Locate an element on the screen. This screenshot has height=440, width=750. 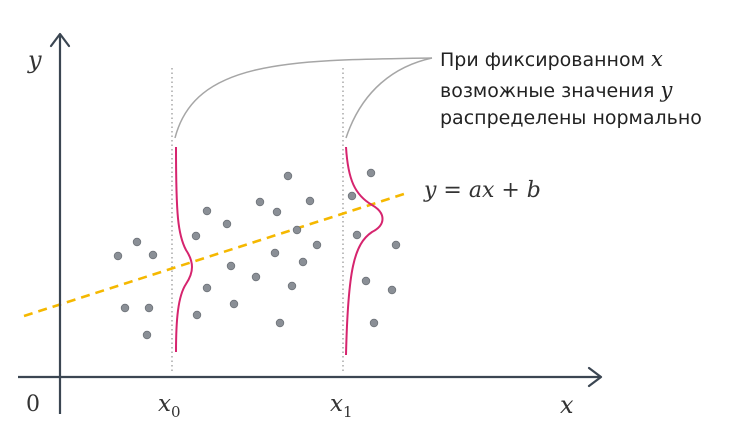
x-axis-label: x is located at coordinates (567, 405).